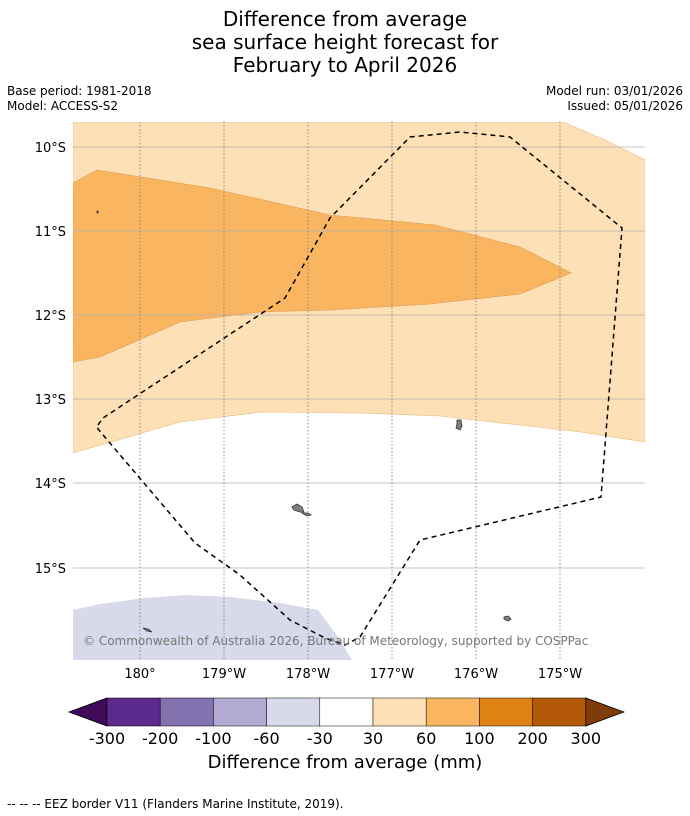 This screenshot has width=690, height=816. I want to click on island-tutuila, so click(459, 425).